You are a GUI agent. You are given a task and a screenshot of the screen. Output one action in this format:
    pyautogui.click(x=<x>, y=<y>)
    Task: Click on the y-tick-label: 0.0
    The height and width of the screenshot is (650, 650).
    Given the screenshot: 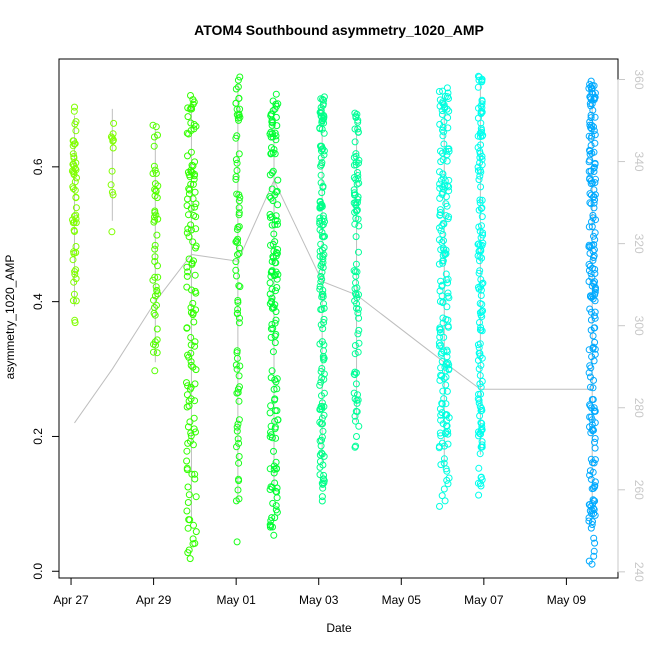 What is the action you would take?
    pyautogui.click(x=38, y=571)
    